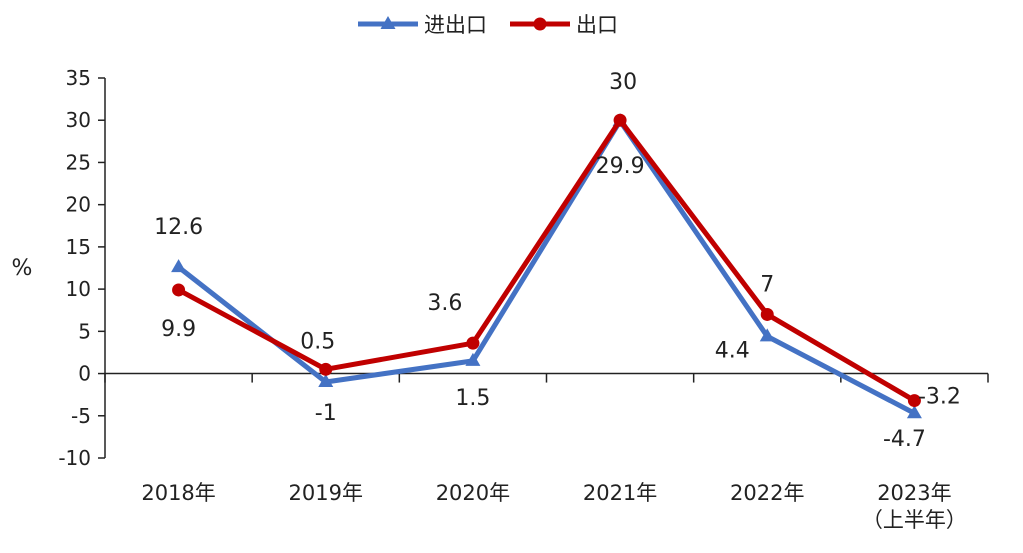 The image size is (1023, 553). What do you see at coordinates (914, 506) in the screenshot?
I see `x-category-label: 2023年（上半年）` at bounding box center [914, 506].